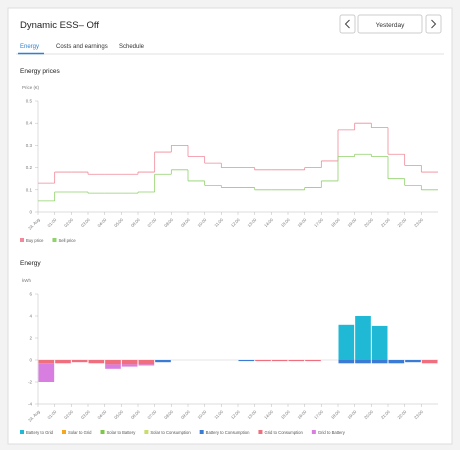 This screenshot has height=450, width=460. I want to click on legend-label: Battery to Grid, so click(40, 432).